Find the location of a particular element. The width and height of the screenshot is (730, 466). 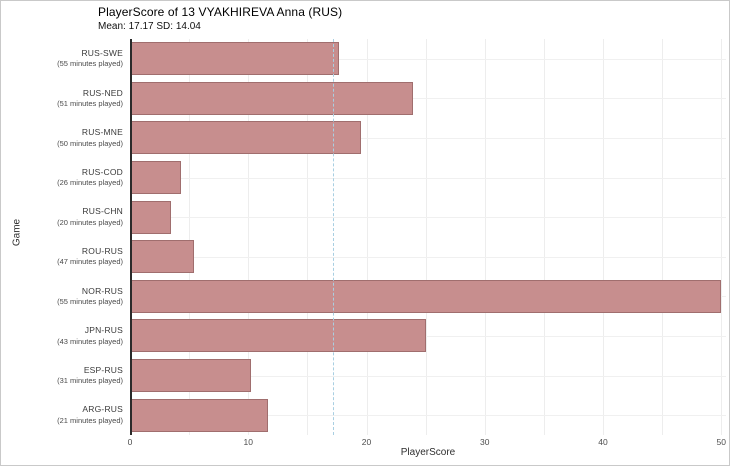

bar-NOR-RUS is located at coordinates (426, 296).